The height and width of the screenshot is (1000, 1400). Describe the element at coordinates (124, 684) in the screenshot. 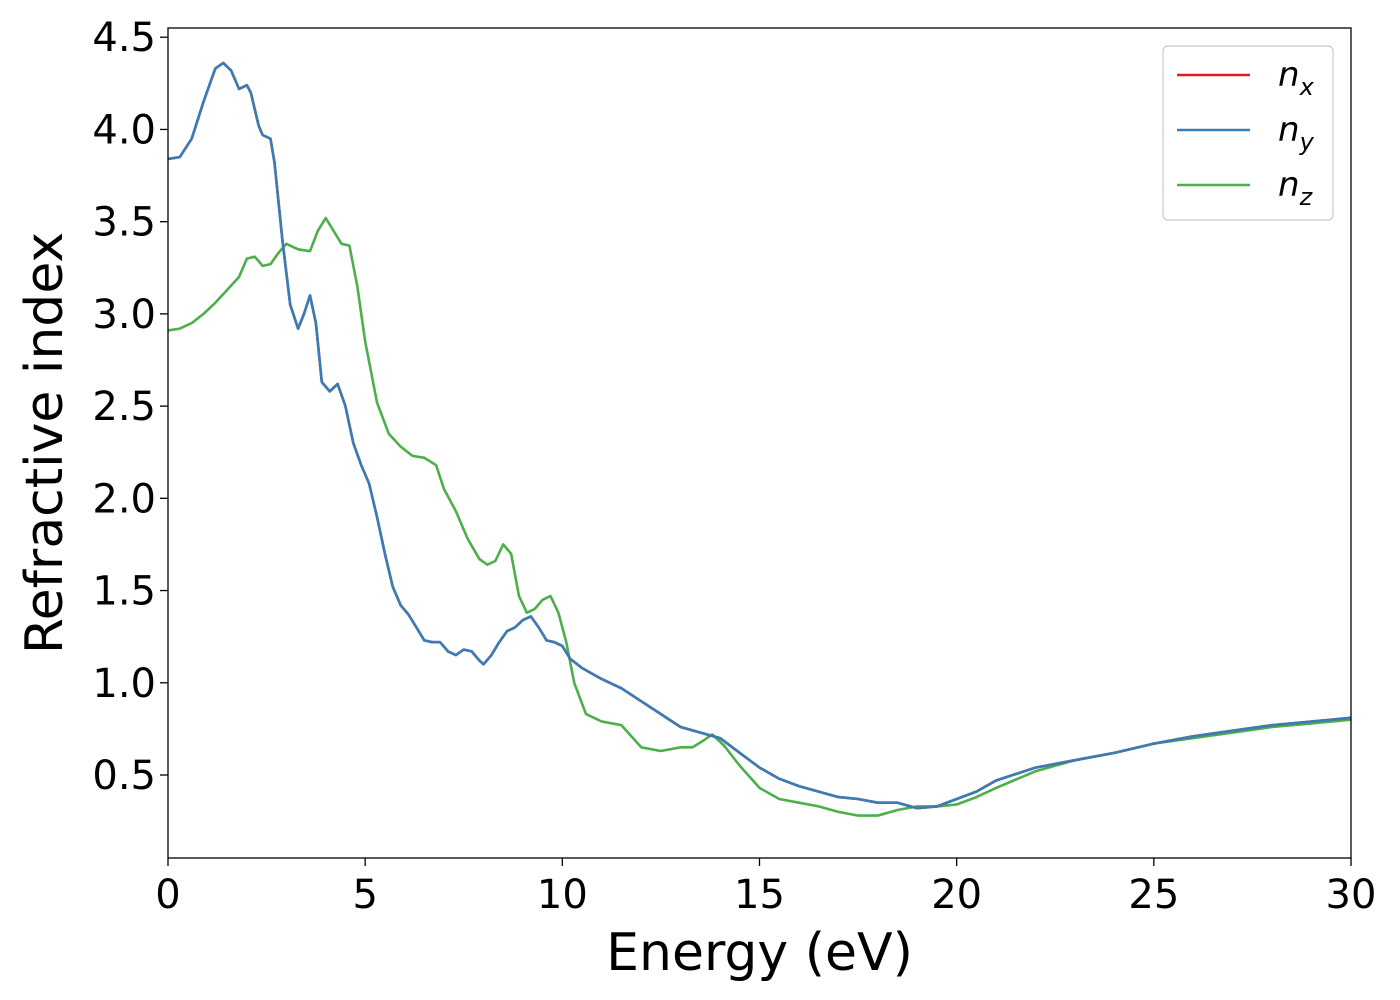

I see `y-tick-label: 1.0` at that location.